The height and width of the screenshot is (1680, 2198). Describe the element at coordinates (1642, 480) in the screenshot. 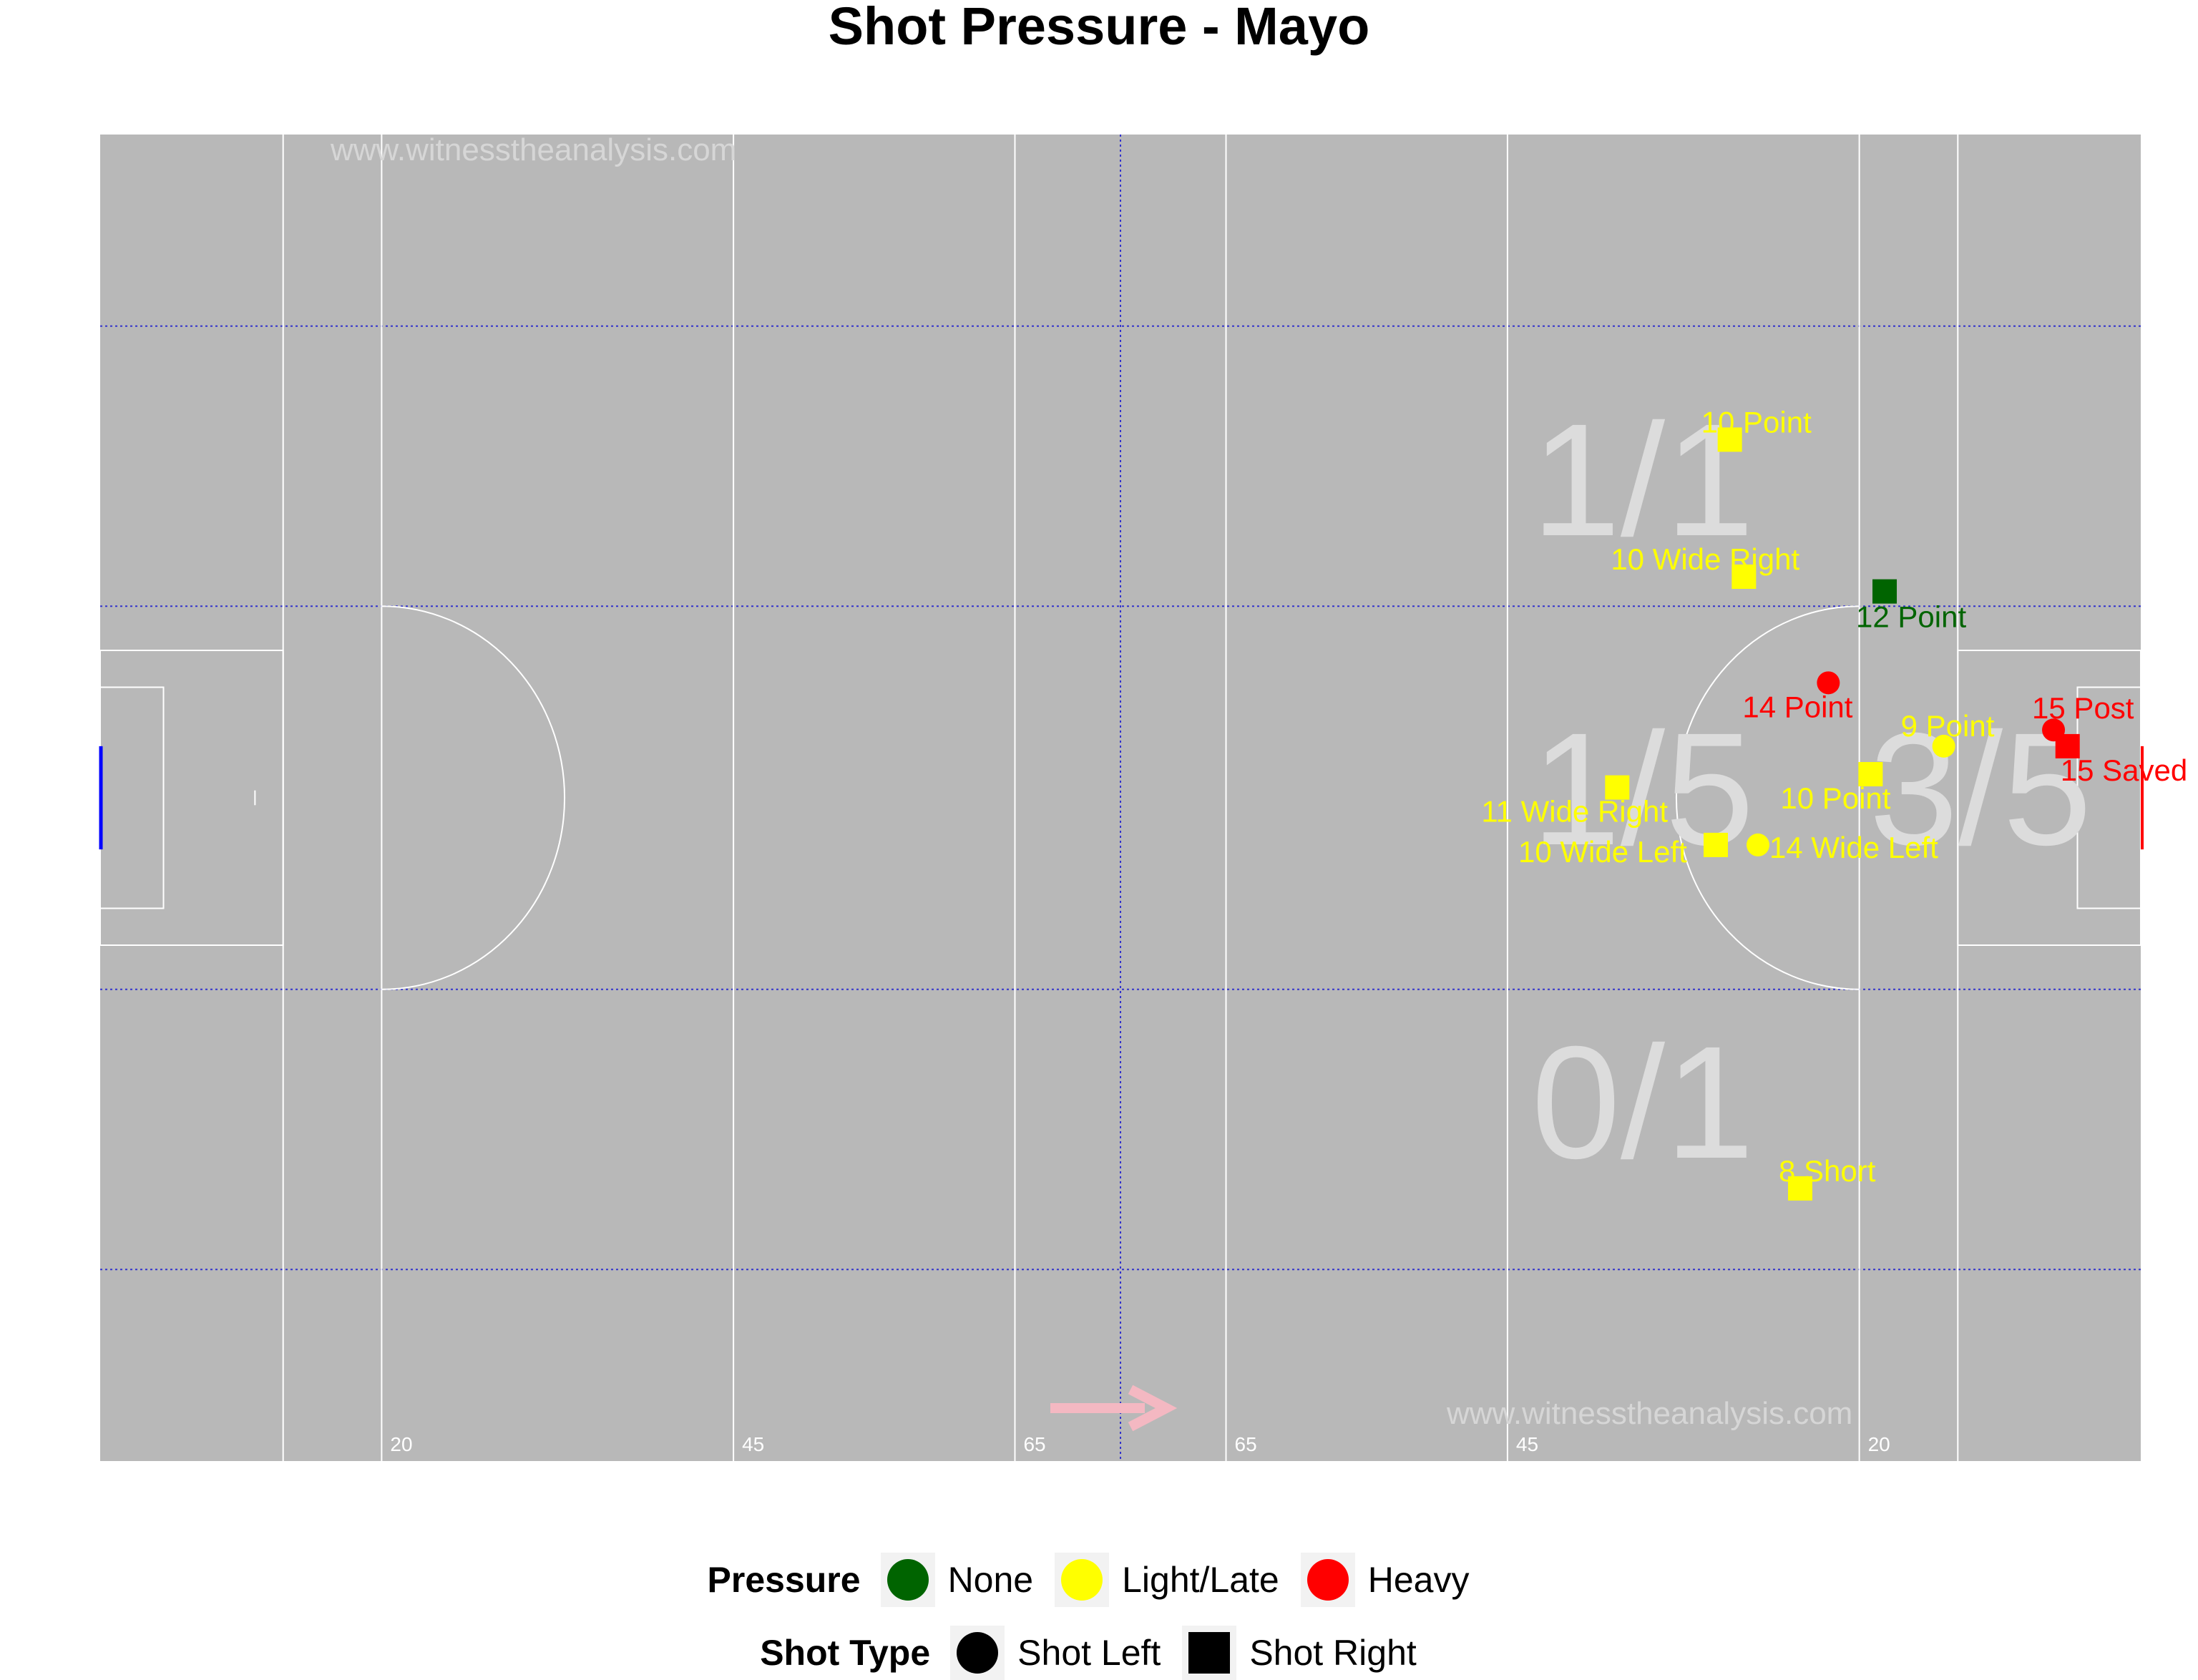

I see `zone-label: 1/1` at that location.